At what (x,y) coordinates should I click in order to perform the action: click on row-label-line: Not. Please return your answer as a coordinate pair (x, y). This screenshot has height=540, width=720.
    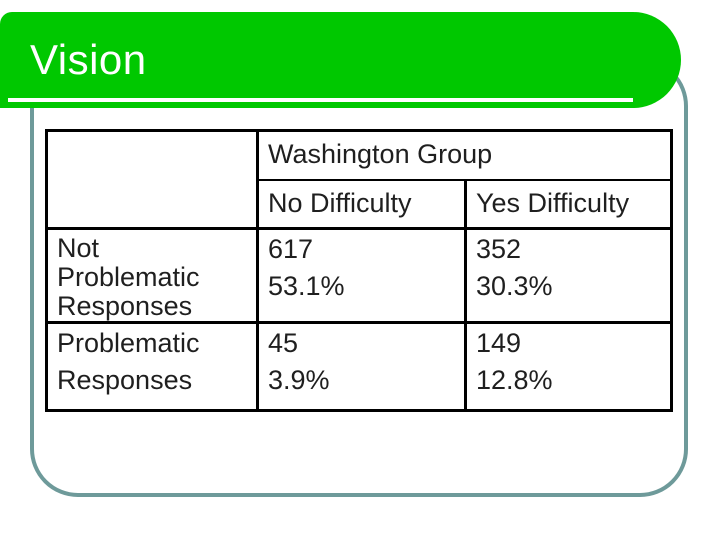
    Looking at the image, I should click on (78, 248).